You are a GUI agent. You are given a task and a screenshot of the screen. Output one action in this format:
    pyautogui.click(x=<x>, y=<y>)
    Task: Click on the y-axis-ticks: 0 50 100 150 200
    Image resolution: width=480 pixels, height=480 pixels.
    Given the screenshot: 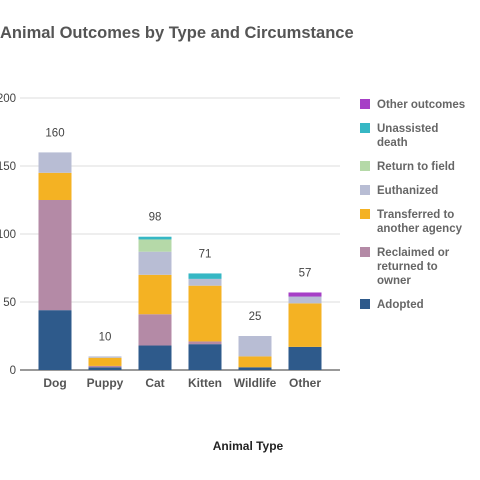 What is the action you would take?
    pyautogui.click(x=8, y=235)
    